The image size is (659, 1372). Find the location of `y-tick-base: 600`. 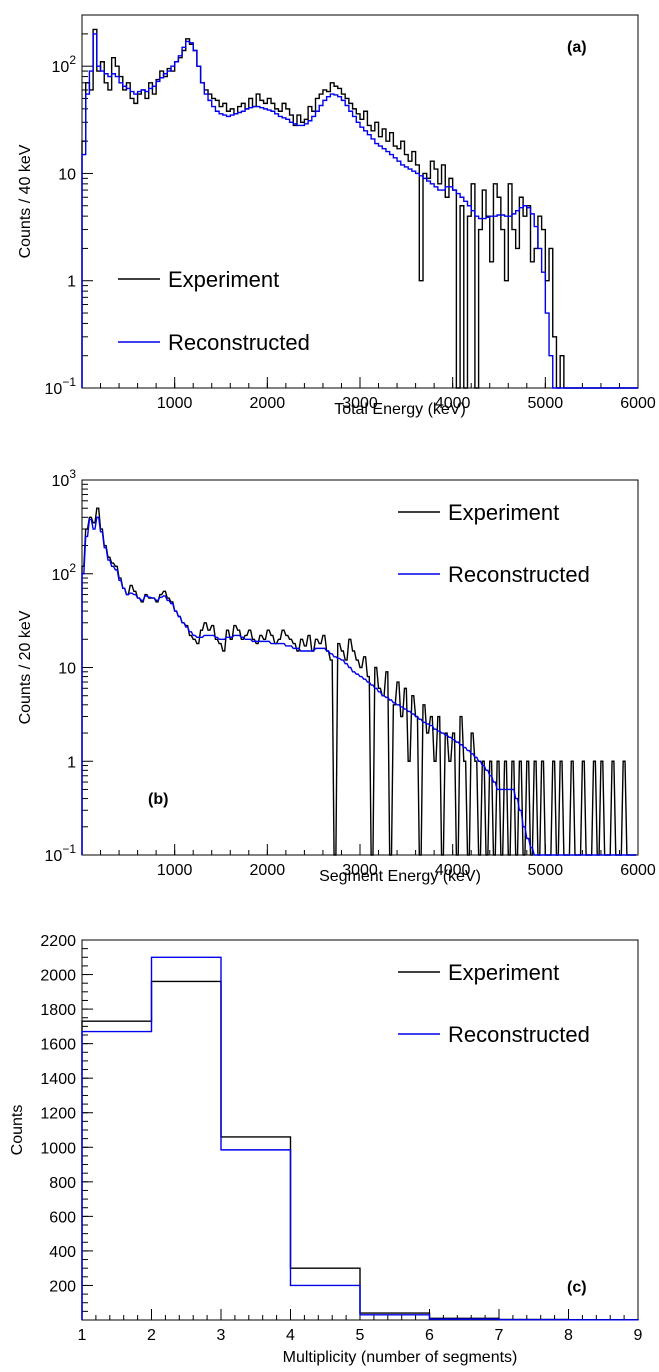

y-tick-base: 600 is located at coordinates (62, 1217).